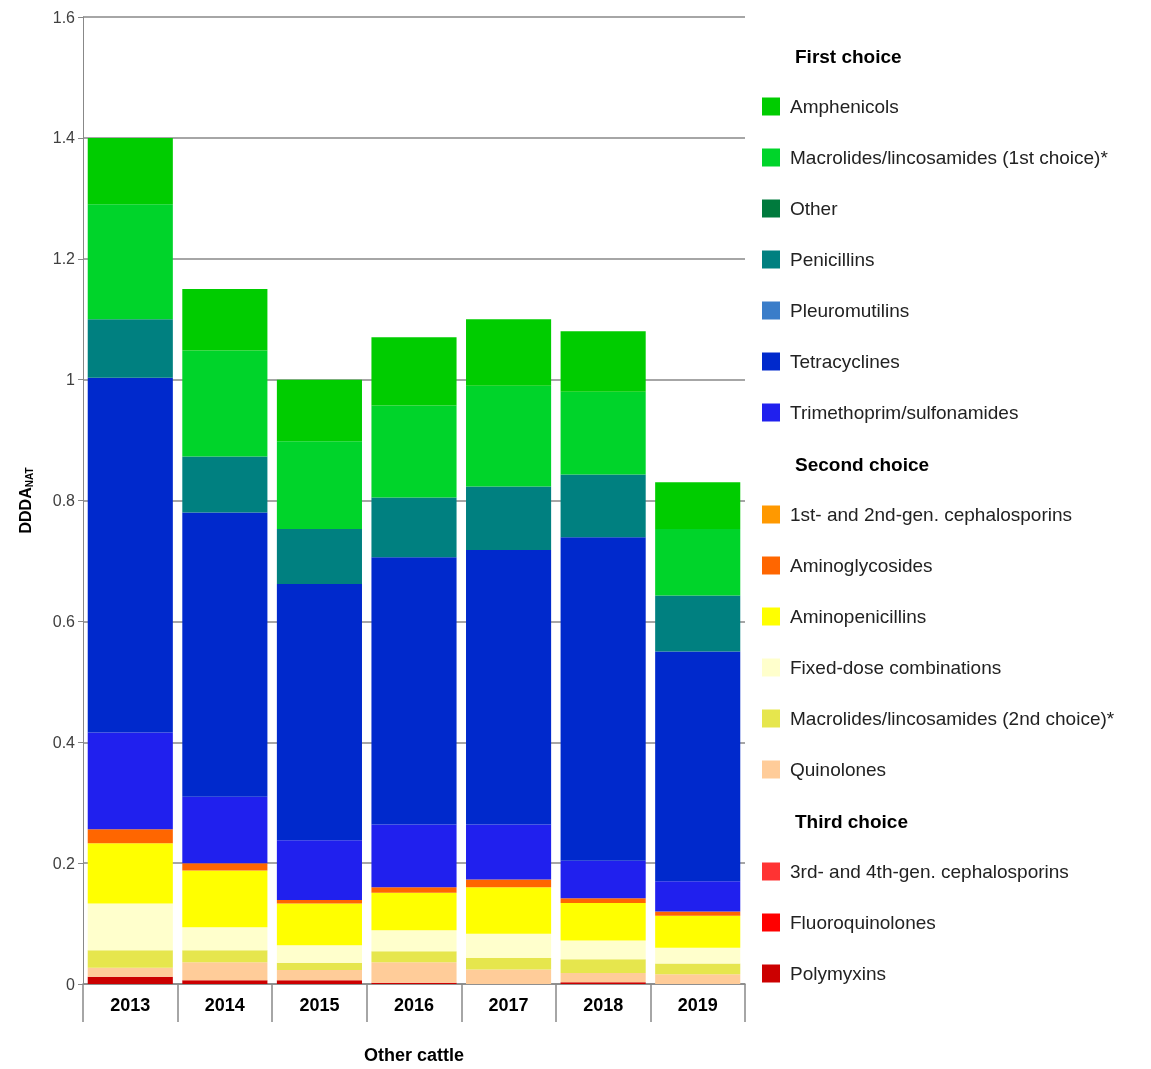  What do you see at coordinates (64, 138) in the screenshot?
I see `y-tick-label: 1.4` at bounding box center [64, 138].